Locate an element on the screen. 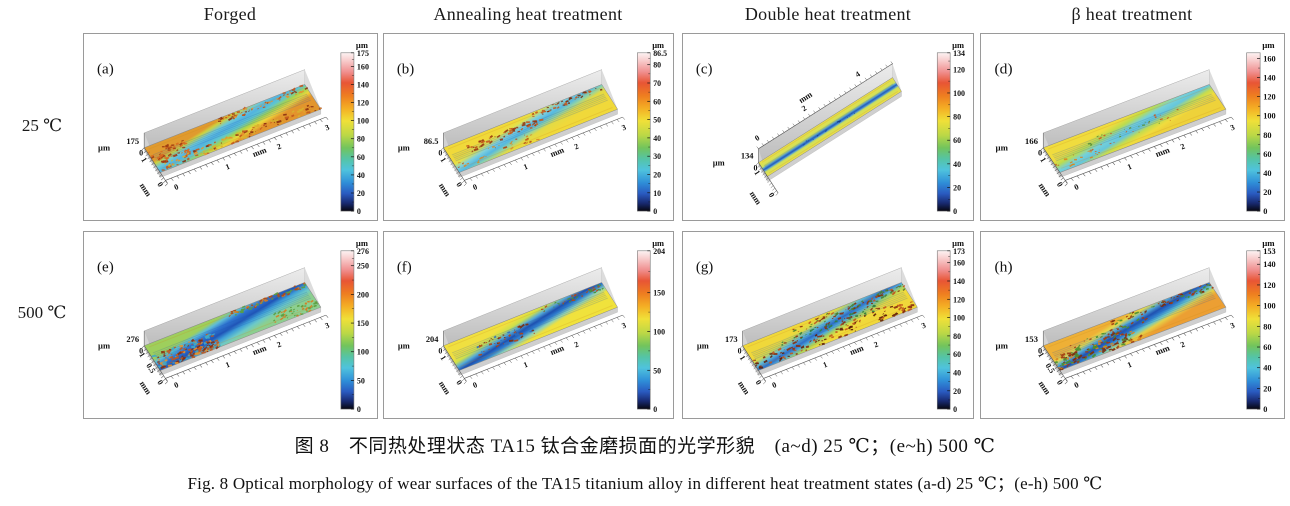 The image size is (1290, 506). svg-text: 250 is located at coordinates (363, 266).